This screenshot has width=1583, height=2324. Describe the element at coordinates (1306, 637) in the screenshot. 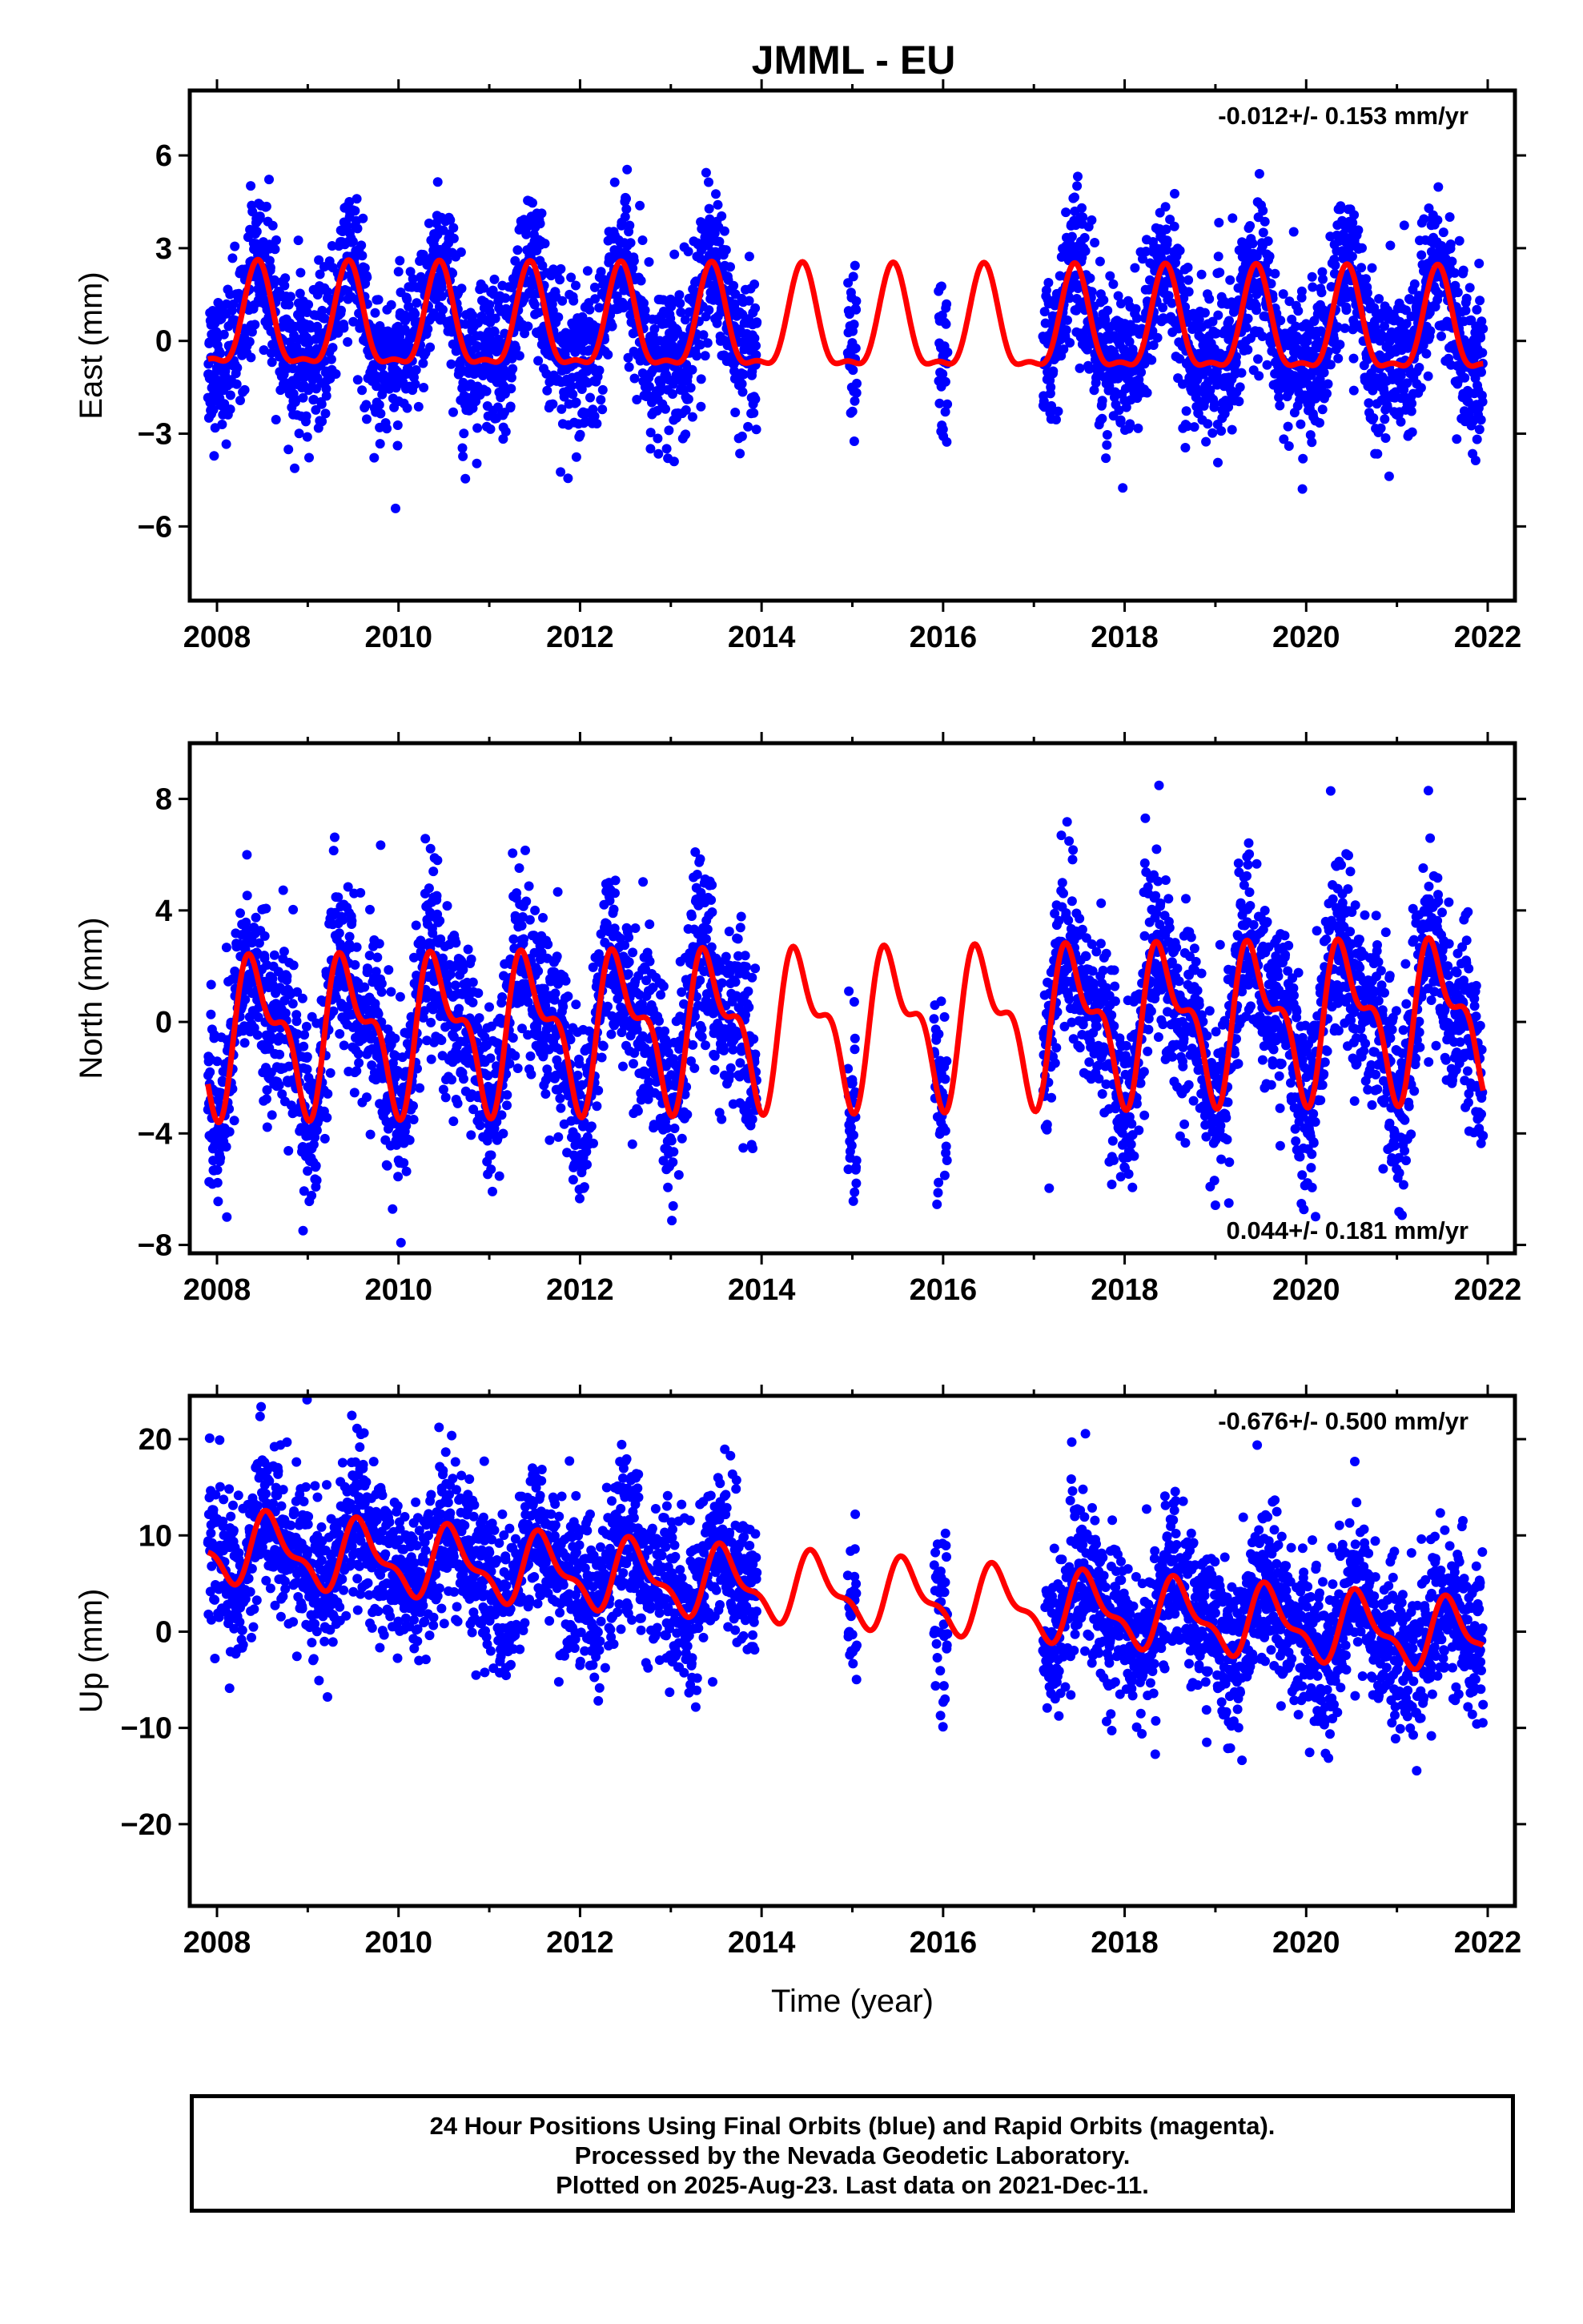

I see `x-tick-label: 2020` at that location.